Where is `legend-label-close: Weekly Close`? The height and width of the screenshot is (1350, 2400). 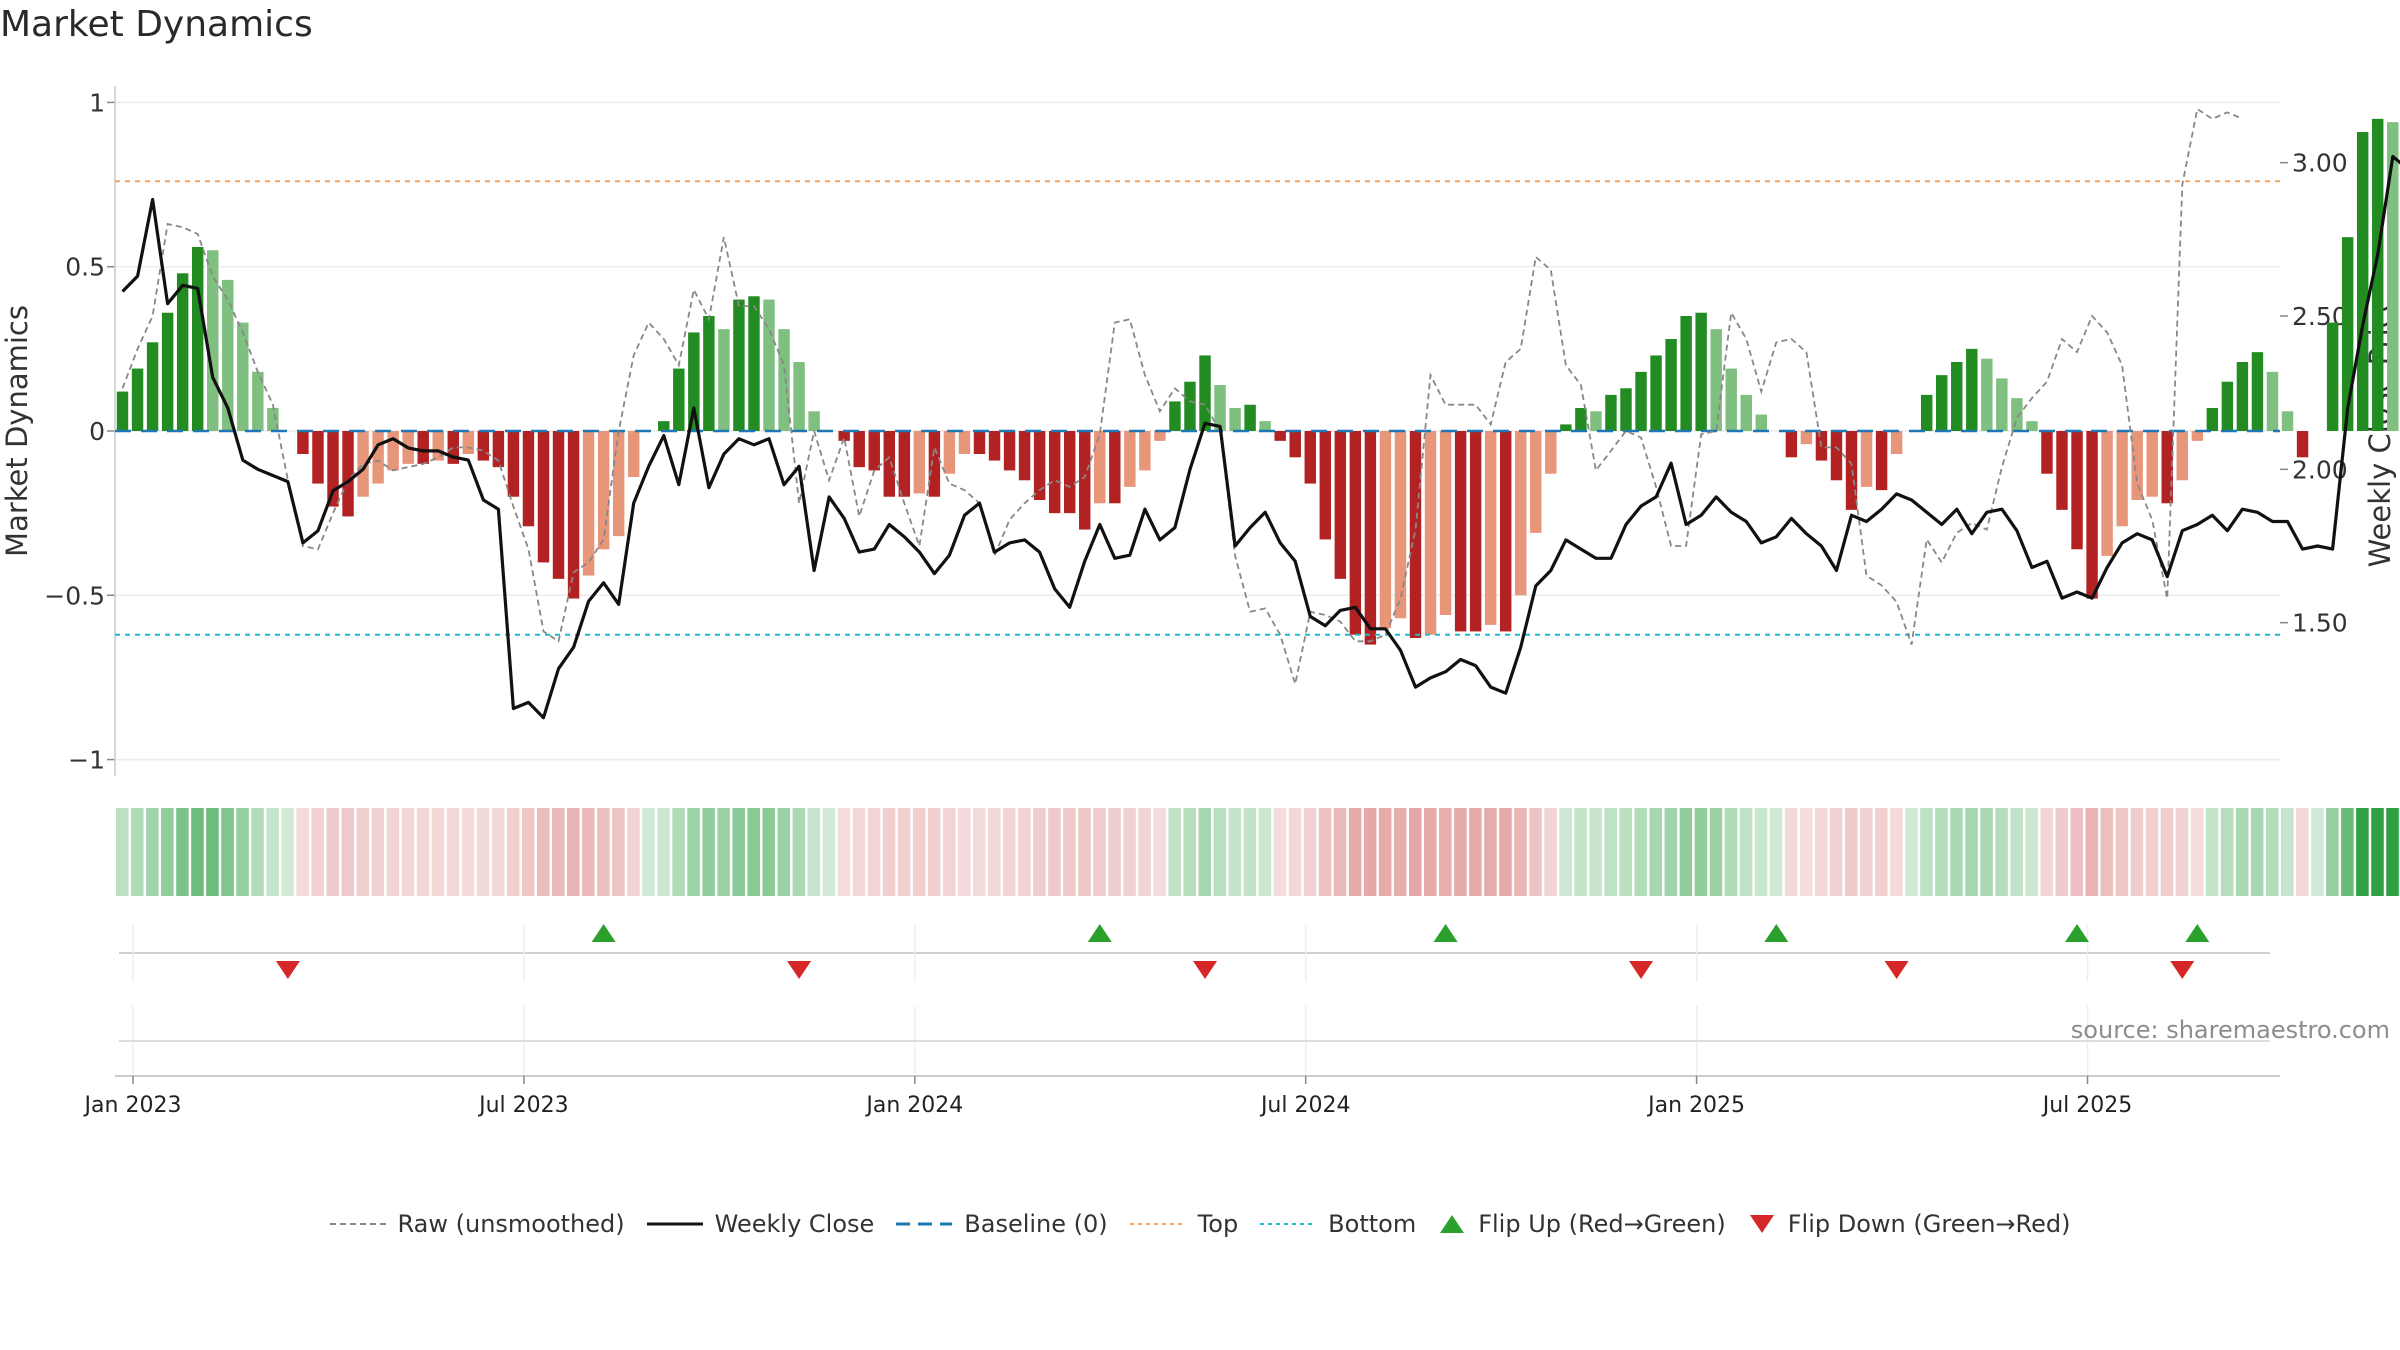
legend-label-close: Weekly Close is located at coordinates (794, 1224).